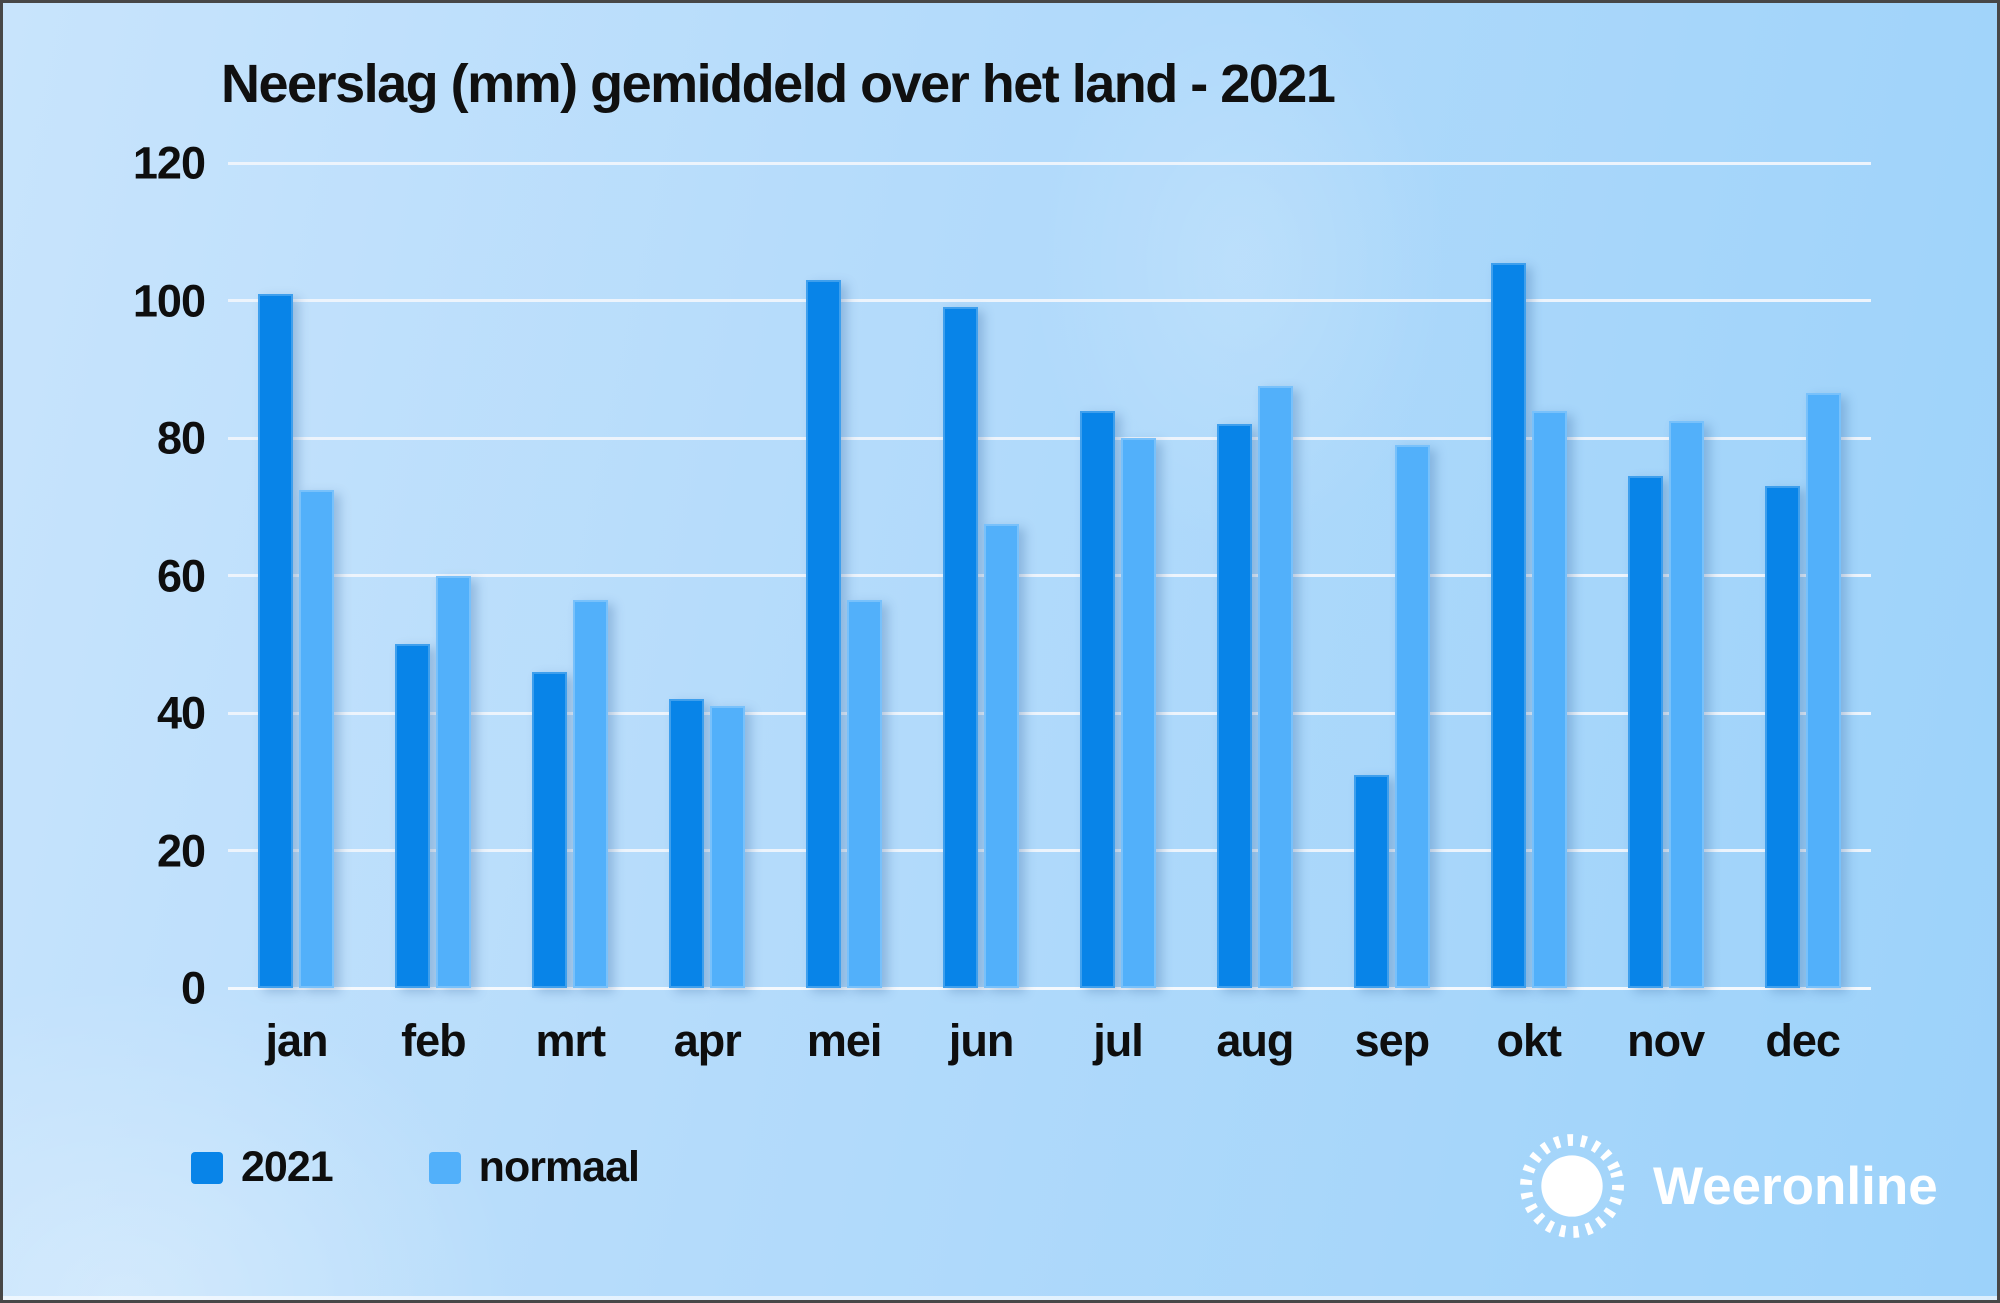  Describe the element at coordinates (1666, 1040) in the screenshot. I see `x-tick-label-nov: nov` at that location.